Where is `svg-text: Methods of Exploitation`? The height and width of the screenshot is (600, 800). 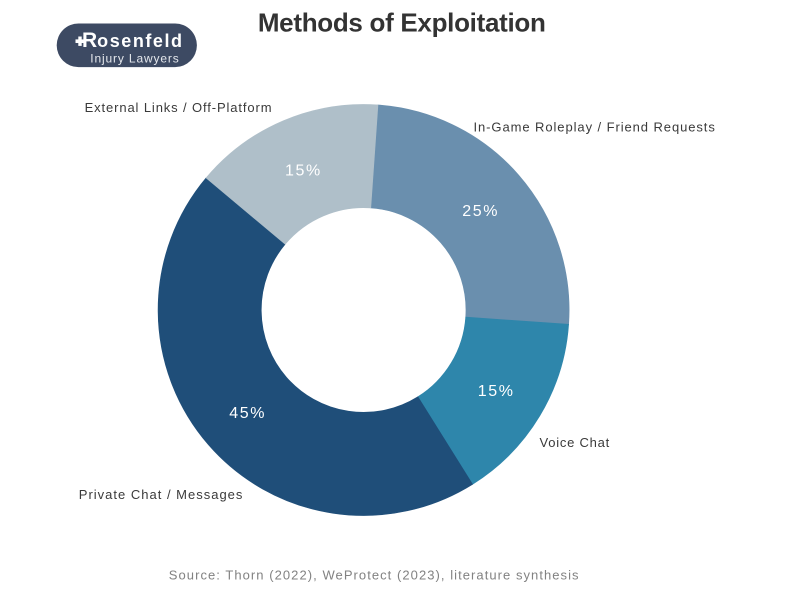
svg-text: Methods of Exploitation is located at coordinates (402, 23).